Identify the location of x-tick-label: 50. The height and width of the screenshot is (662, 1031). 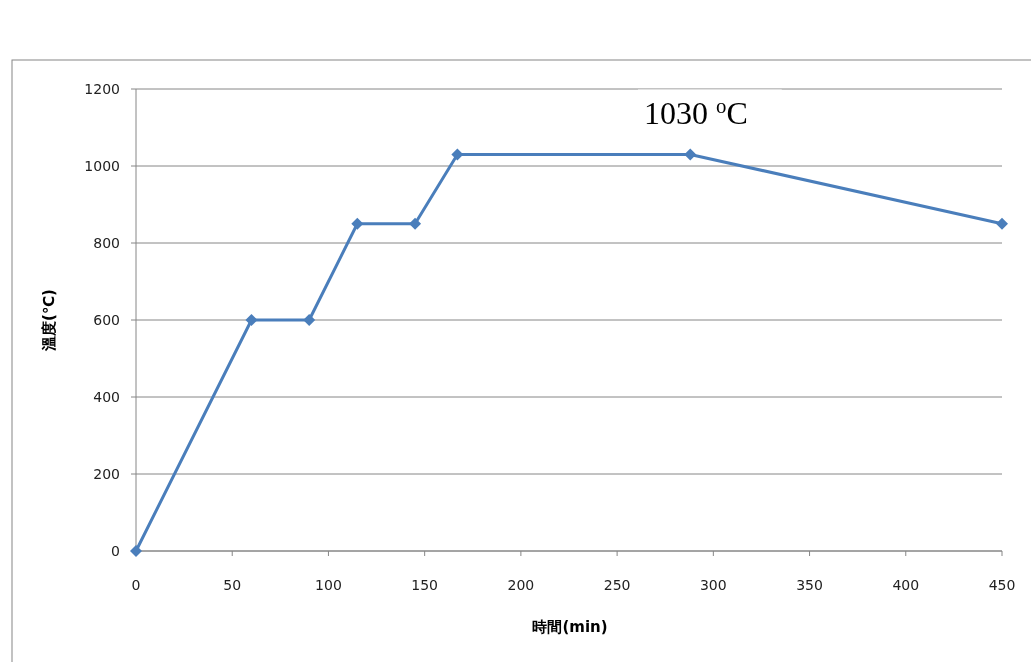
(232, 585).